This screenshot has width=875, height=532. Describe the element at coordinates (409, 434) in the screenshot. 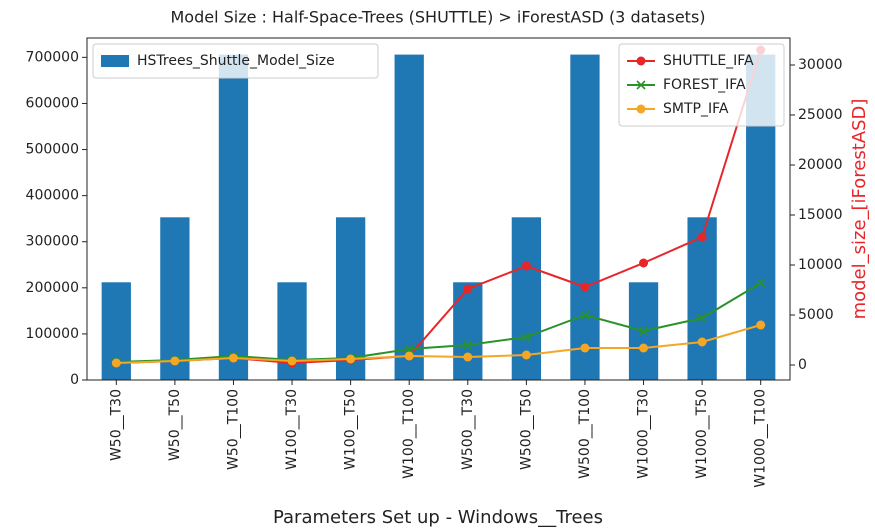

I see `x-tick-label: W100__T100` at that location.